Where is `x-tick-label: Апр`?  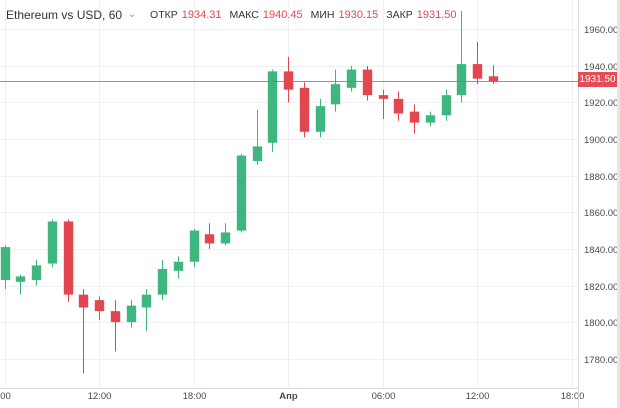 x-tick-label: Апр is located at coordinates (288, 396).